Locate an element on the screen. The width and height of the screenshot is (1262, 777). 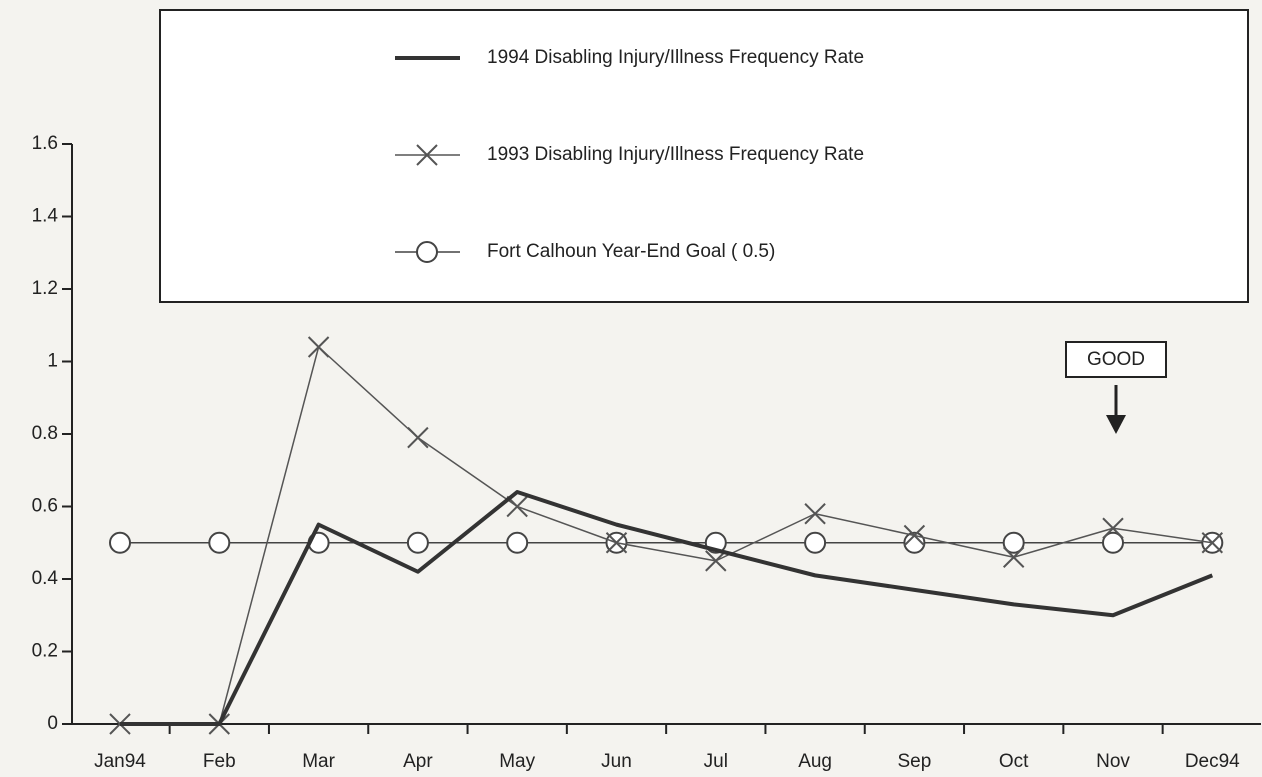
x-tick-label: Feb is located at coordinates (219, 761).